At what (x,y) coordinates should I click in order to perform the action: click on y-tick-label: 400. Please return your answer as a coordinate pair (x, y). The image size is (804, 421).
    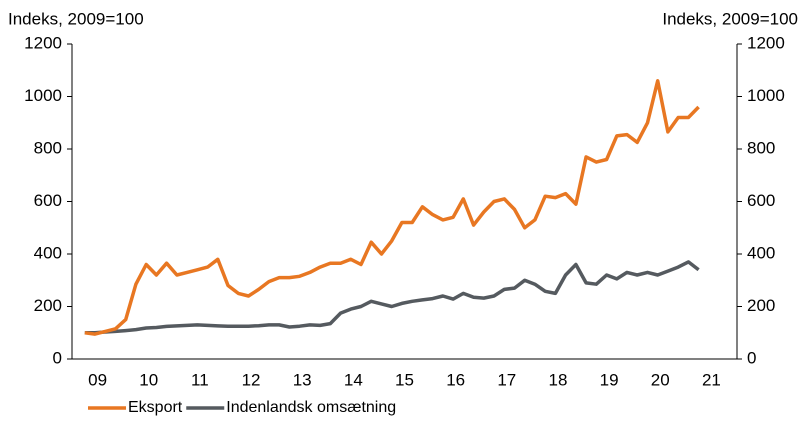
    Looking at the image, I should click on (48, 252).